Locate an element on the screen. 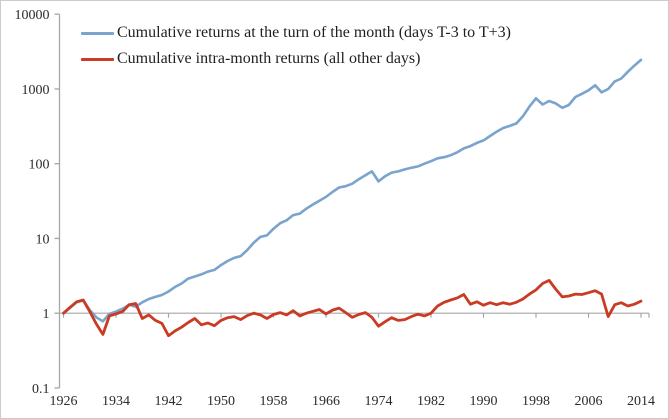 This screenshot has width=669, height=419. x-axis-tick-label: 1998 is located at coordinates (536, 401).